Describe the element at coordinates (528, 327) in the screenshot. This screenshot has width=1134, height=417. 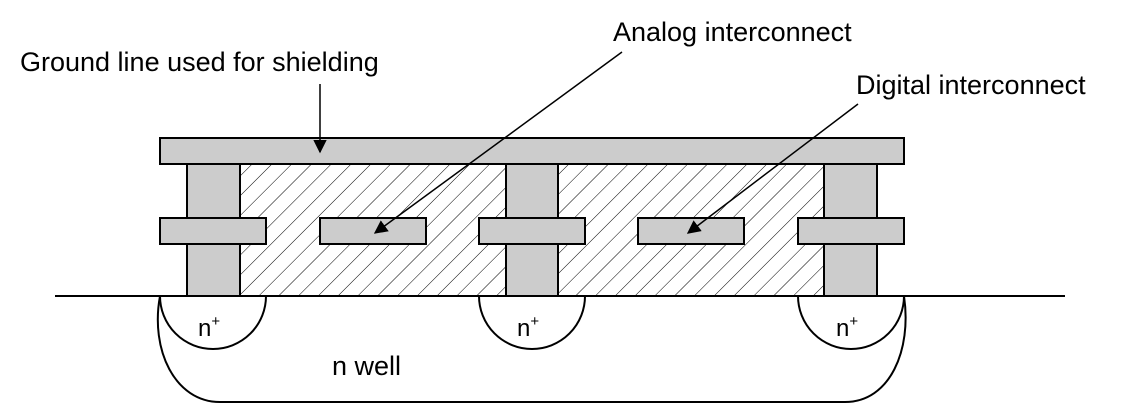
I see `n-plus-label-middle: n+` at that location.